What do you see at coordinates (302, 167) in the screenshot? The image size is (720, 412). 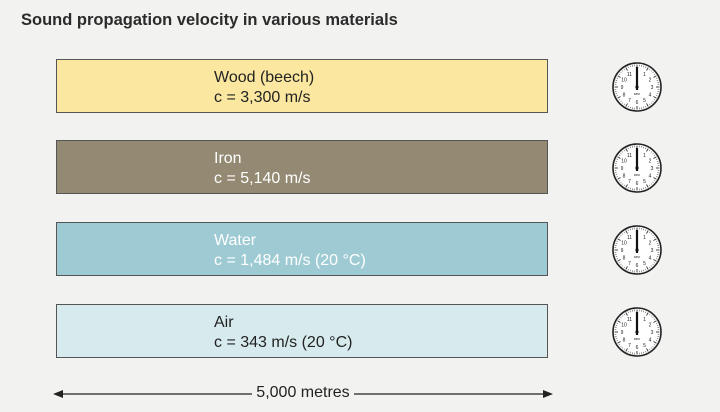 I see `material-bar-iron: Iron c = 5,140 m/s` at bounding box center [302, 167].